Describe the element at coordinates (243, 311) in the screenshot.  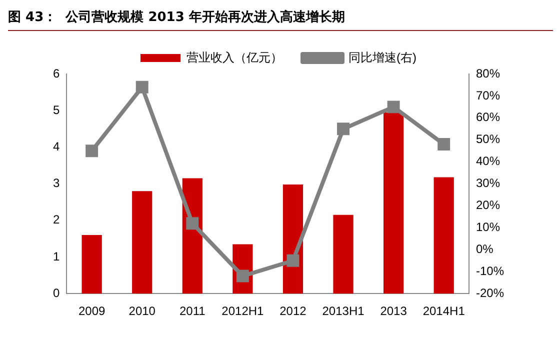
I see `x-tick-label: 2012H1` at that location.